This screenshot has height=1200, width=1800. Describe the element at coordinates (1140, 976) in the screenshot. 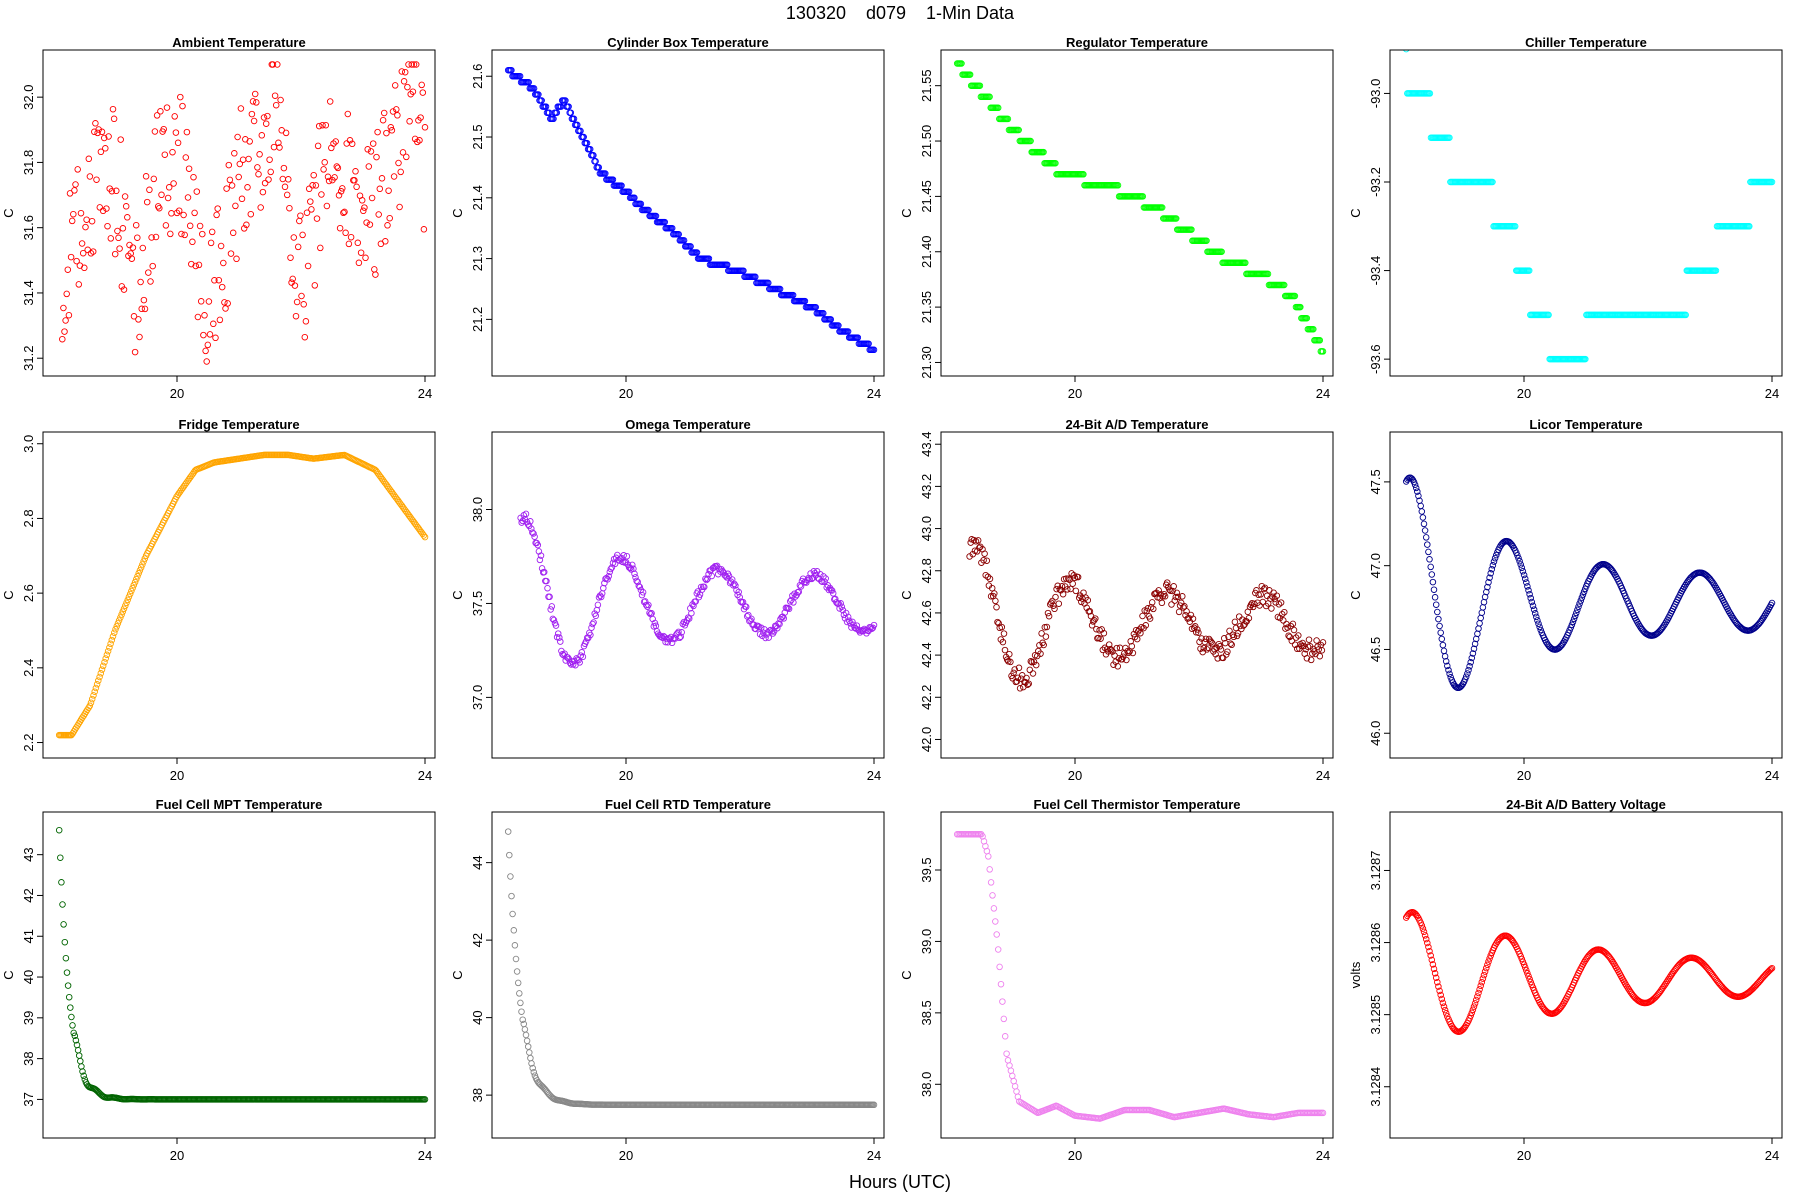

I see `data-series` at that location.